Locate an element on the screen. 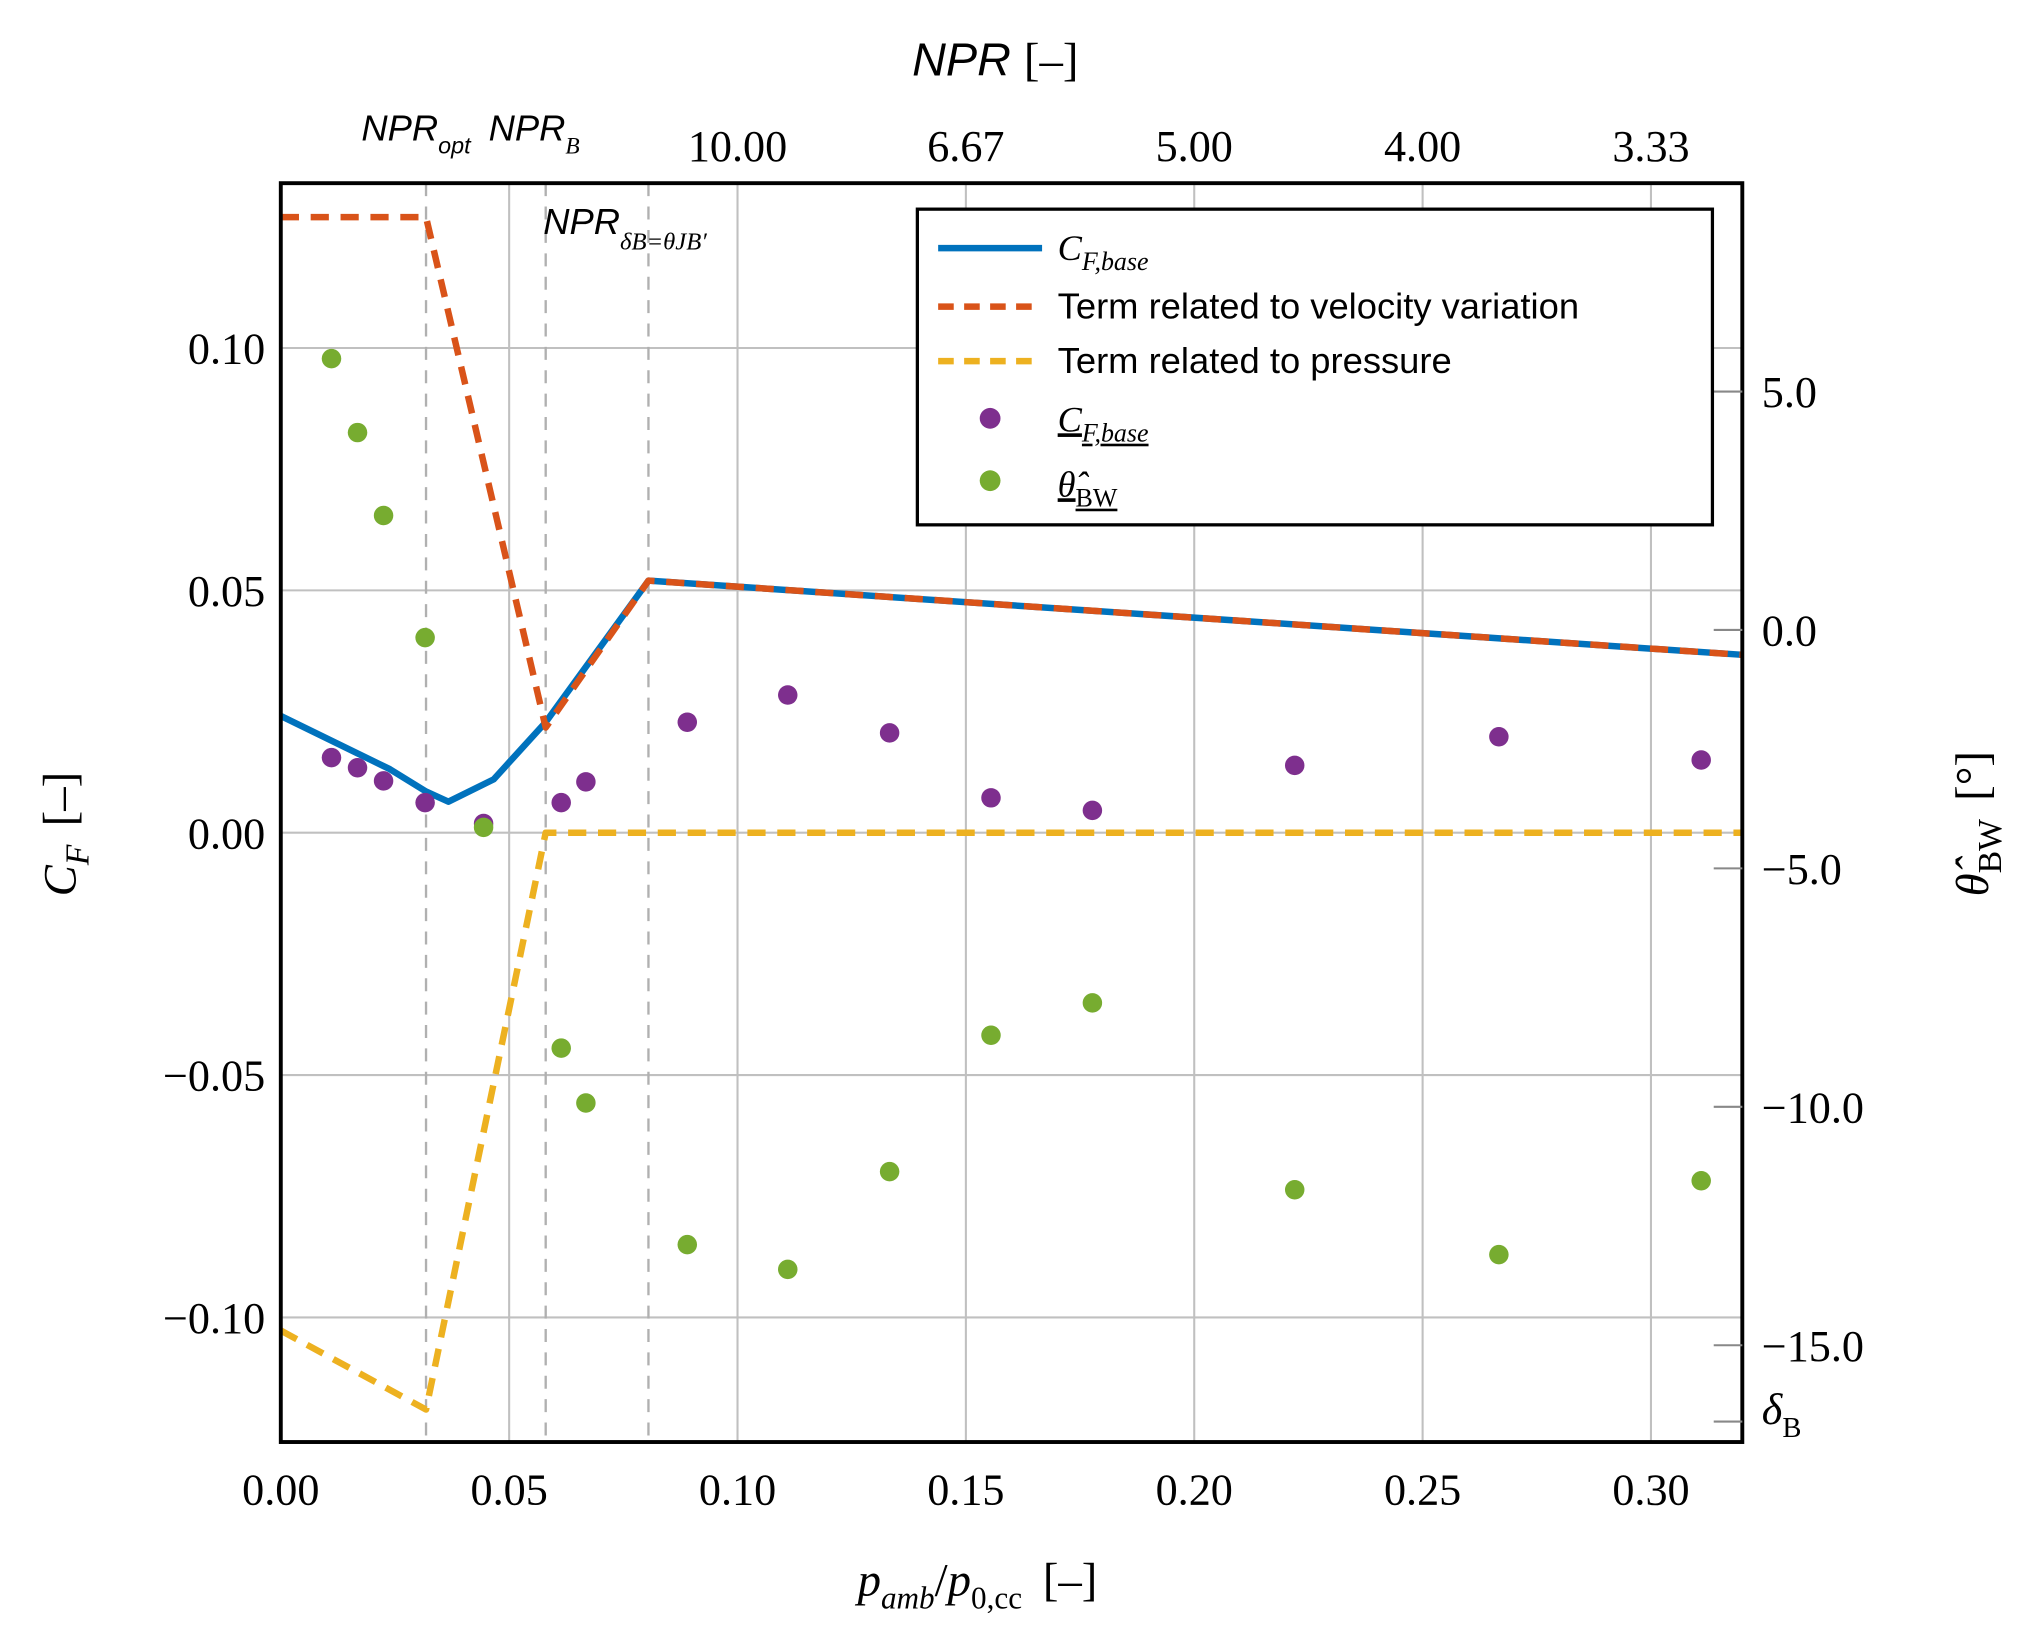 This screenshot has width=2027, height=1633. y2-tick-label: −5.0 is located at coordinates (1802, 869).